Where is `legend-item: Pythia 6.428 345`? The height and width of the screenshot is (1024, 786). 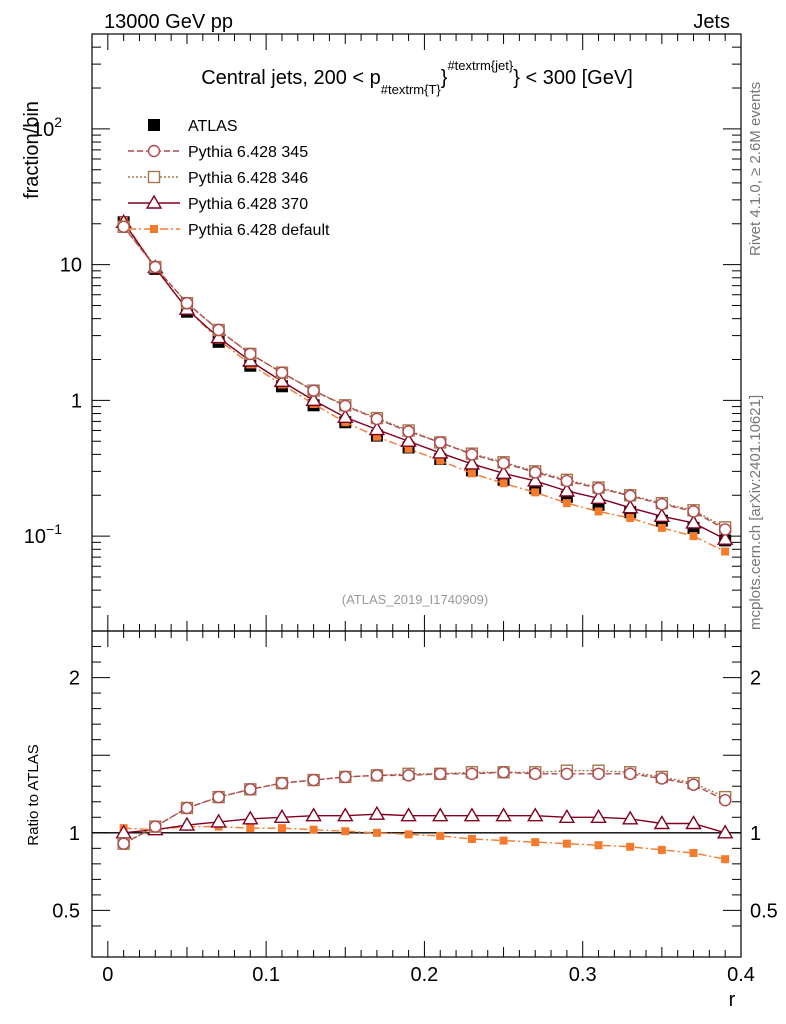
legend-item: Pythia 6.428 345 is located at coordinates (218, 152).